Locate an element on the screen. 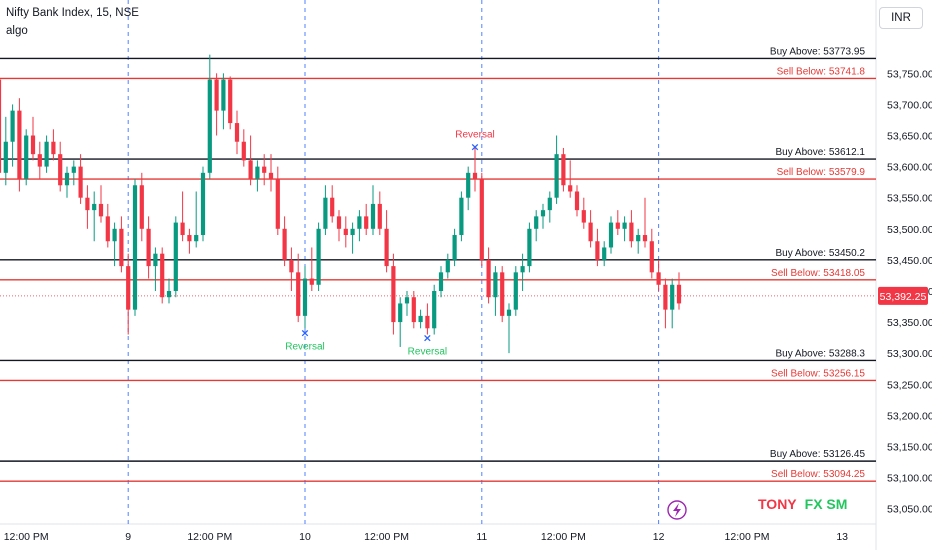  y-tick-label: 53,300.00 is located at coordinates (909, 354).